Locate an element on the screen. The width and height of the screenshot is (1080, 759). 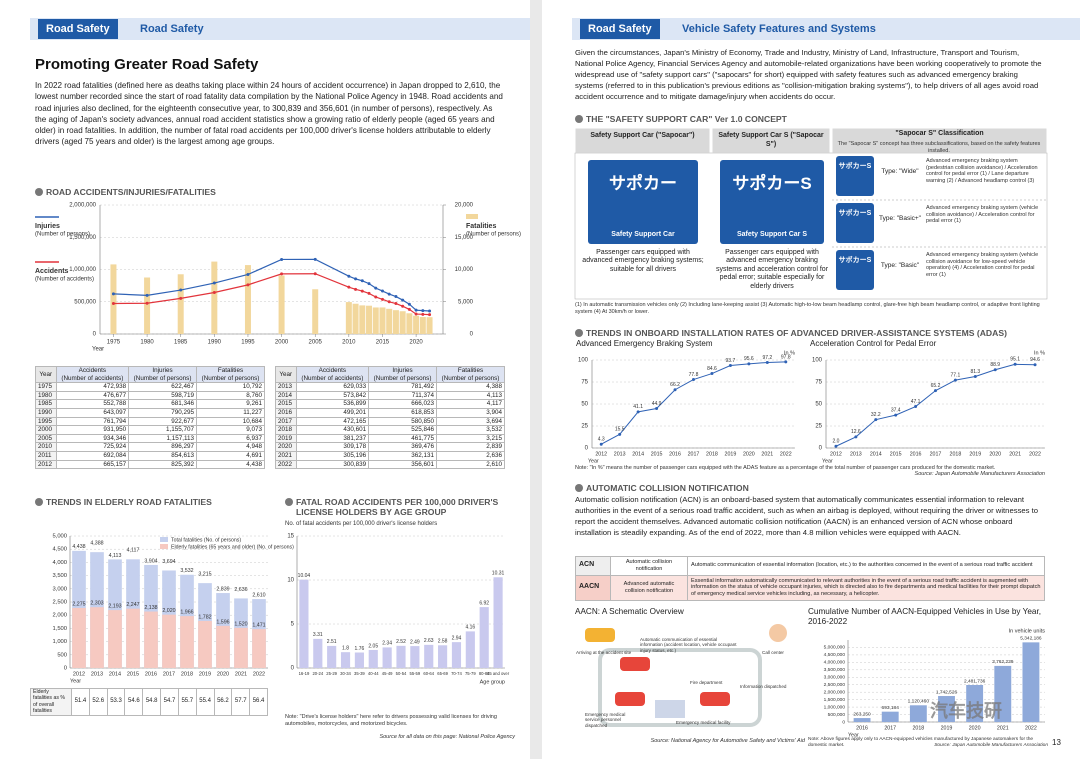
cell: 2019 is located at coordinates (286, 438).